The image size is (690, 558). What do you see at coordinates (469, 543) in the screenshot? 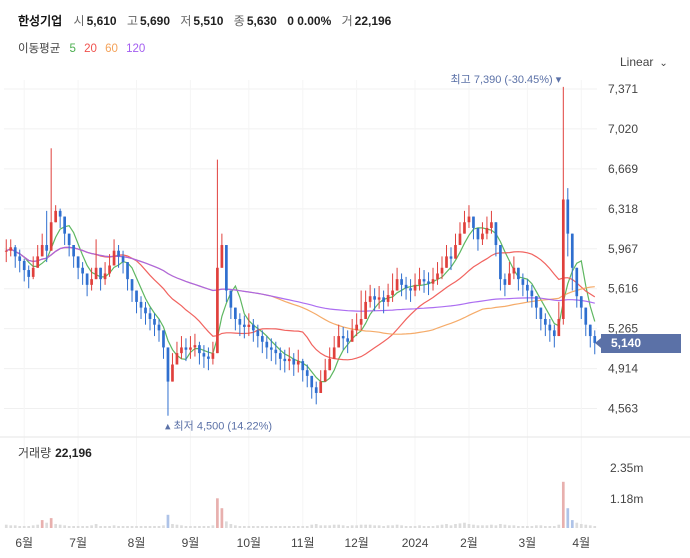
I see `x-tick-label: 2월` at bounding box center [469, 543].